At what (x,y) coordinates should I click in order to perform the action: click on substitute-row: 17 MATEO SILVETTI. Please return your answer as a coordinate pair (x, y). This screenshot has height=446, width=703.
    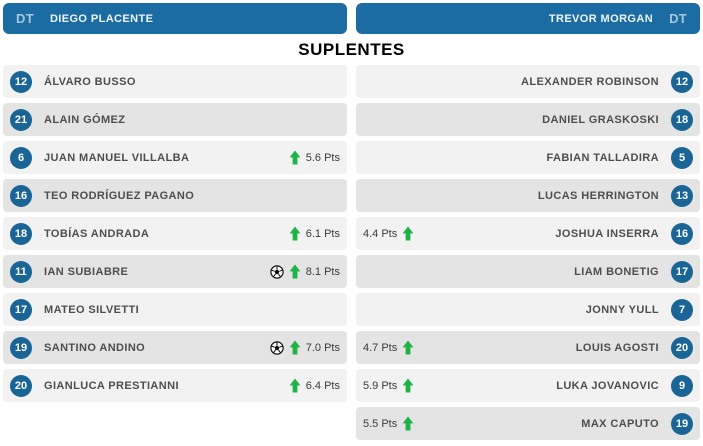
    Looking at the image, I should click on (175, 309).